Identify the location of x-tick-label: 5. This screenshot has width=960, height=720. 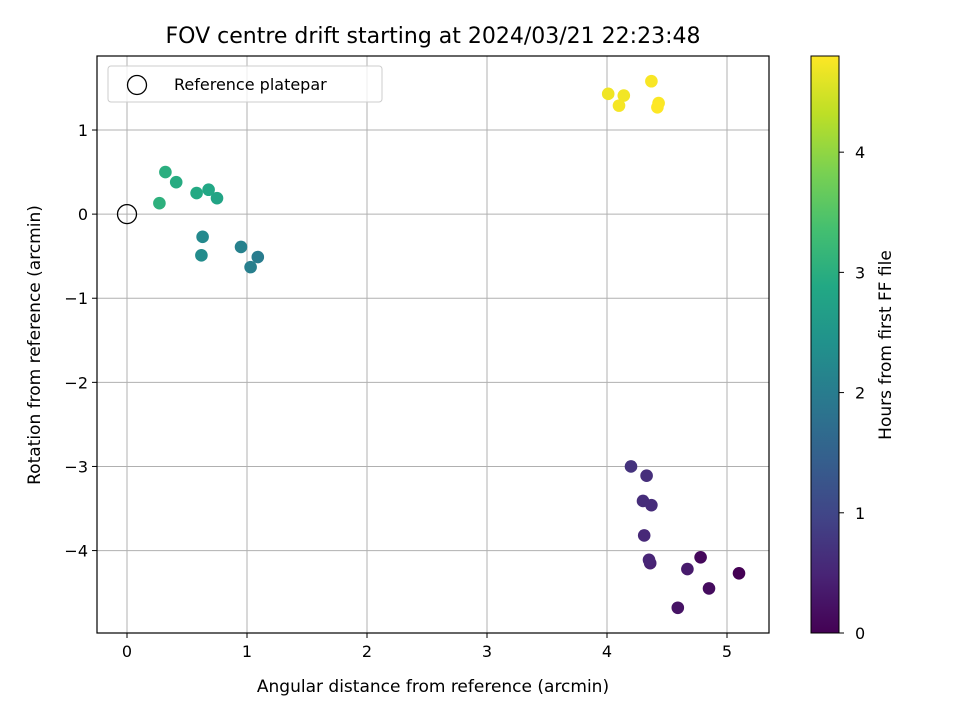
(727, 651).